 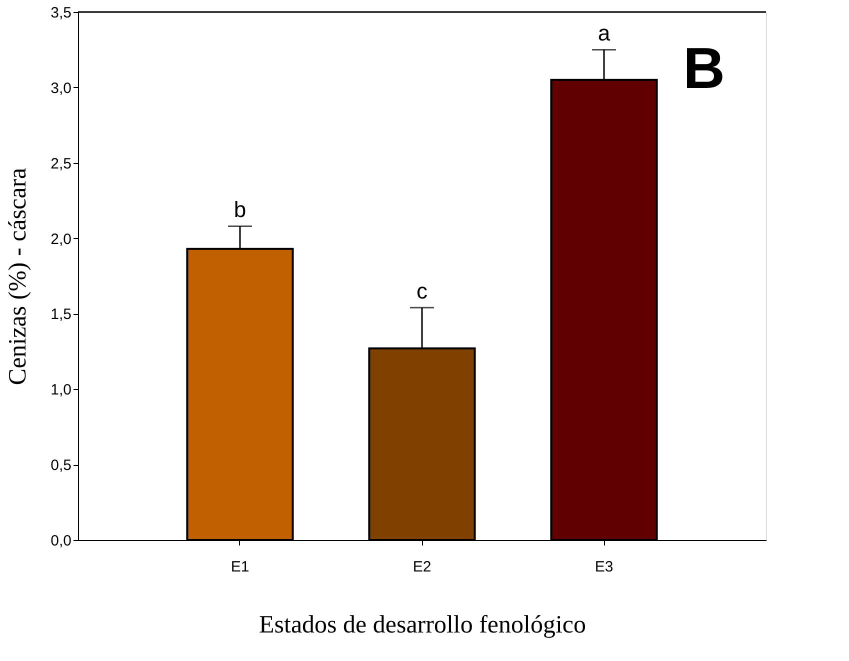 I want to click on annotation: c, so click(x=422, y=291).